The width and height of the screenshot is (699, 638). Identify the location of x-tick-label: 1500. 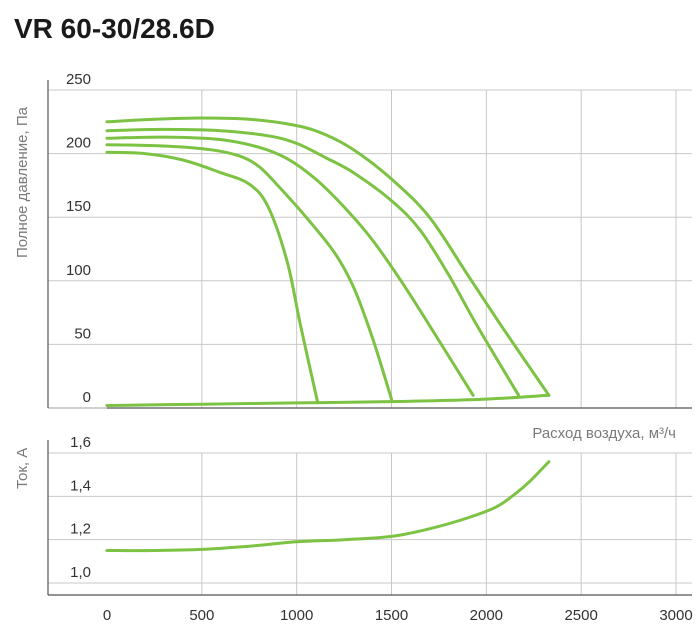
(391, 615).